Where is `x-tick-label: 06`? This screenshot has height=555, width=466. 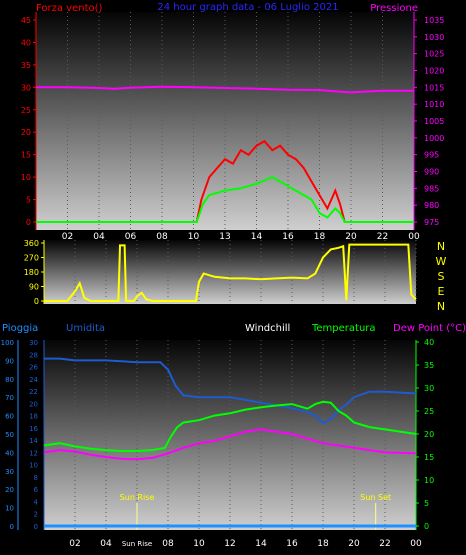 x-tick-label: 06 is located at coordinates (131, 237).